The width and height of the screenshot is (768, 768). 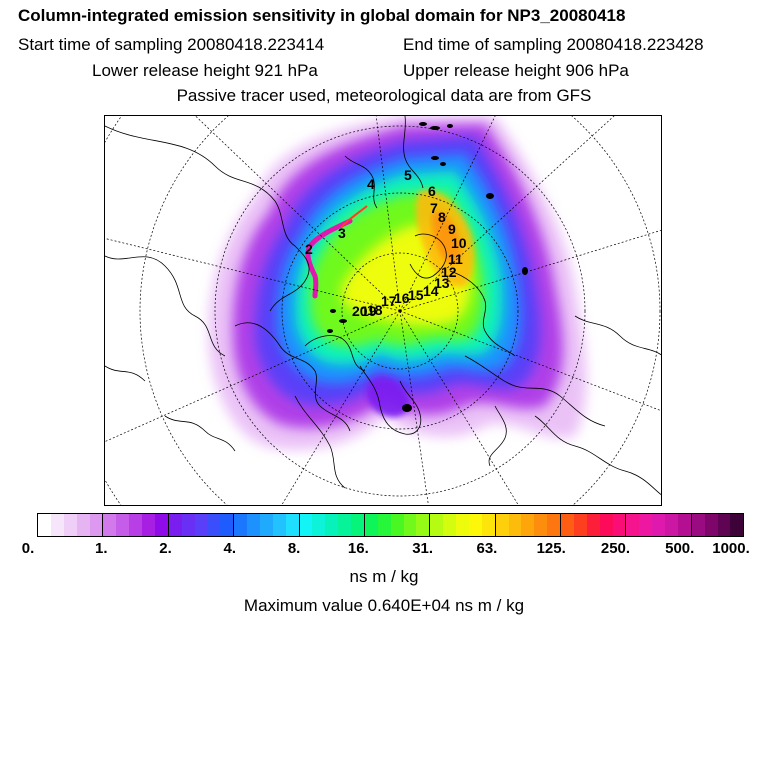 I want to click on colorbar-tick-label: 31., so click(x=423, y=548).